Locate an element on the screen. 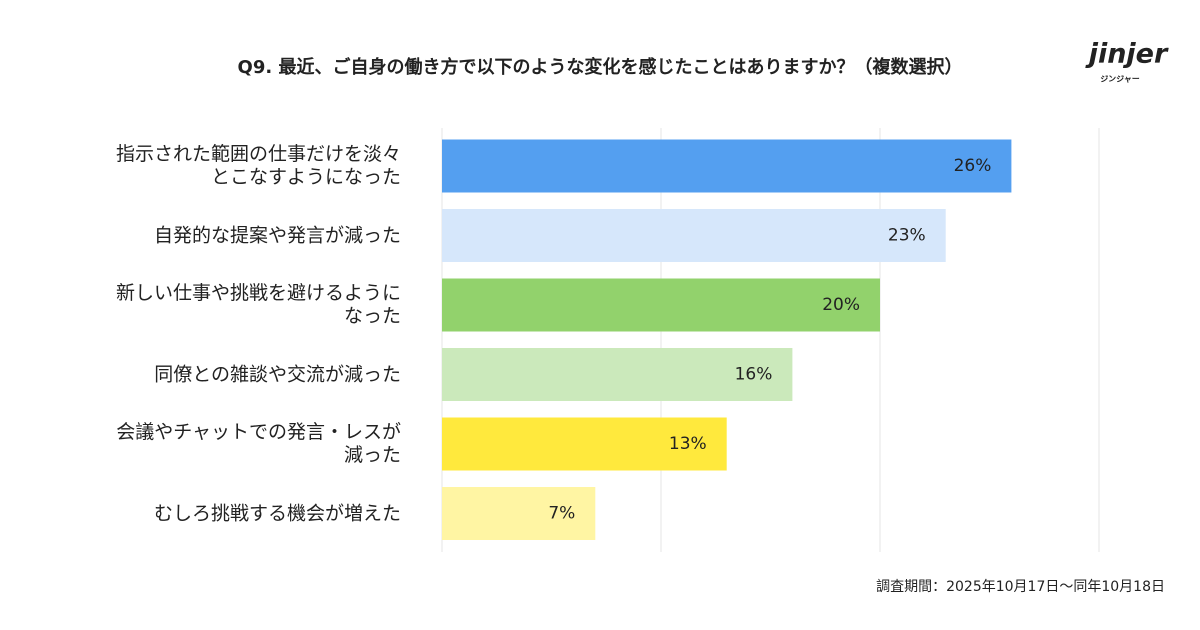 The image size is (1200, 630). value-label: 23% is located at coordinates (907, 236).